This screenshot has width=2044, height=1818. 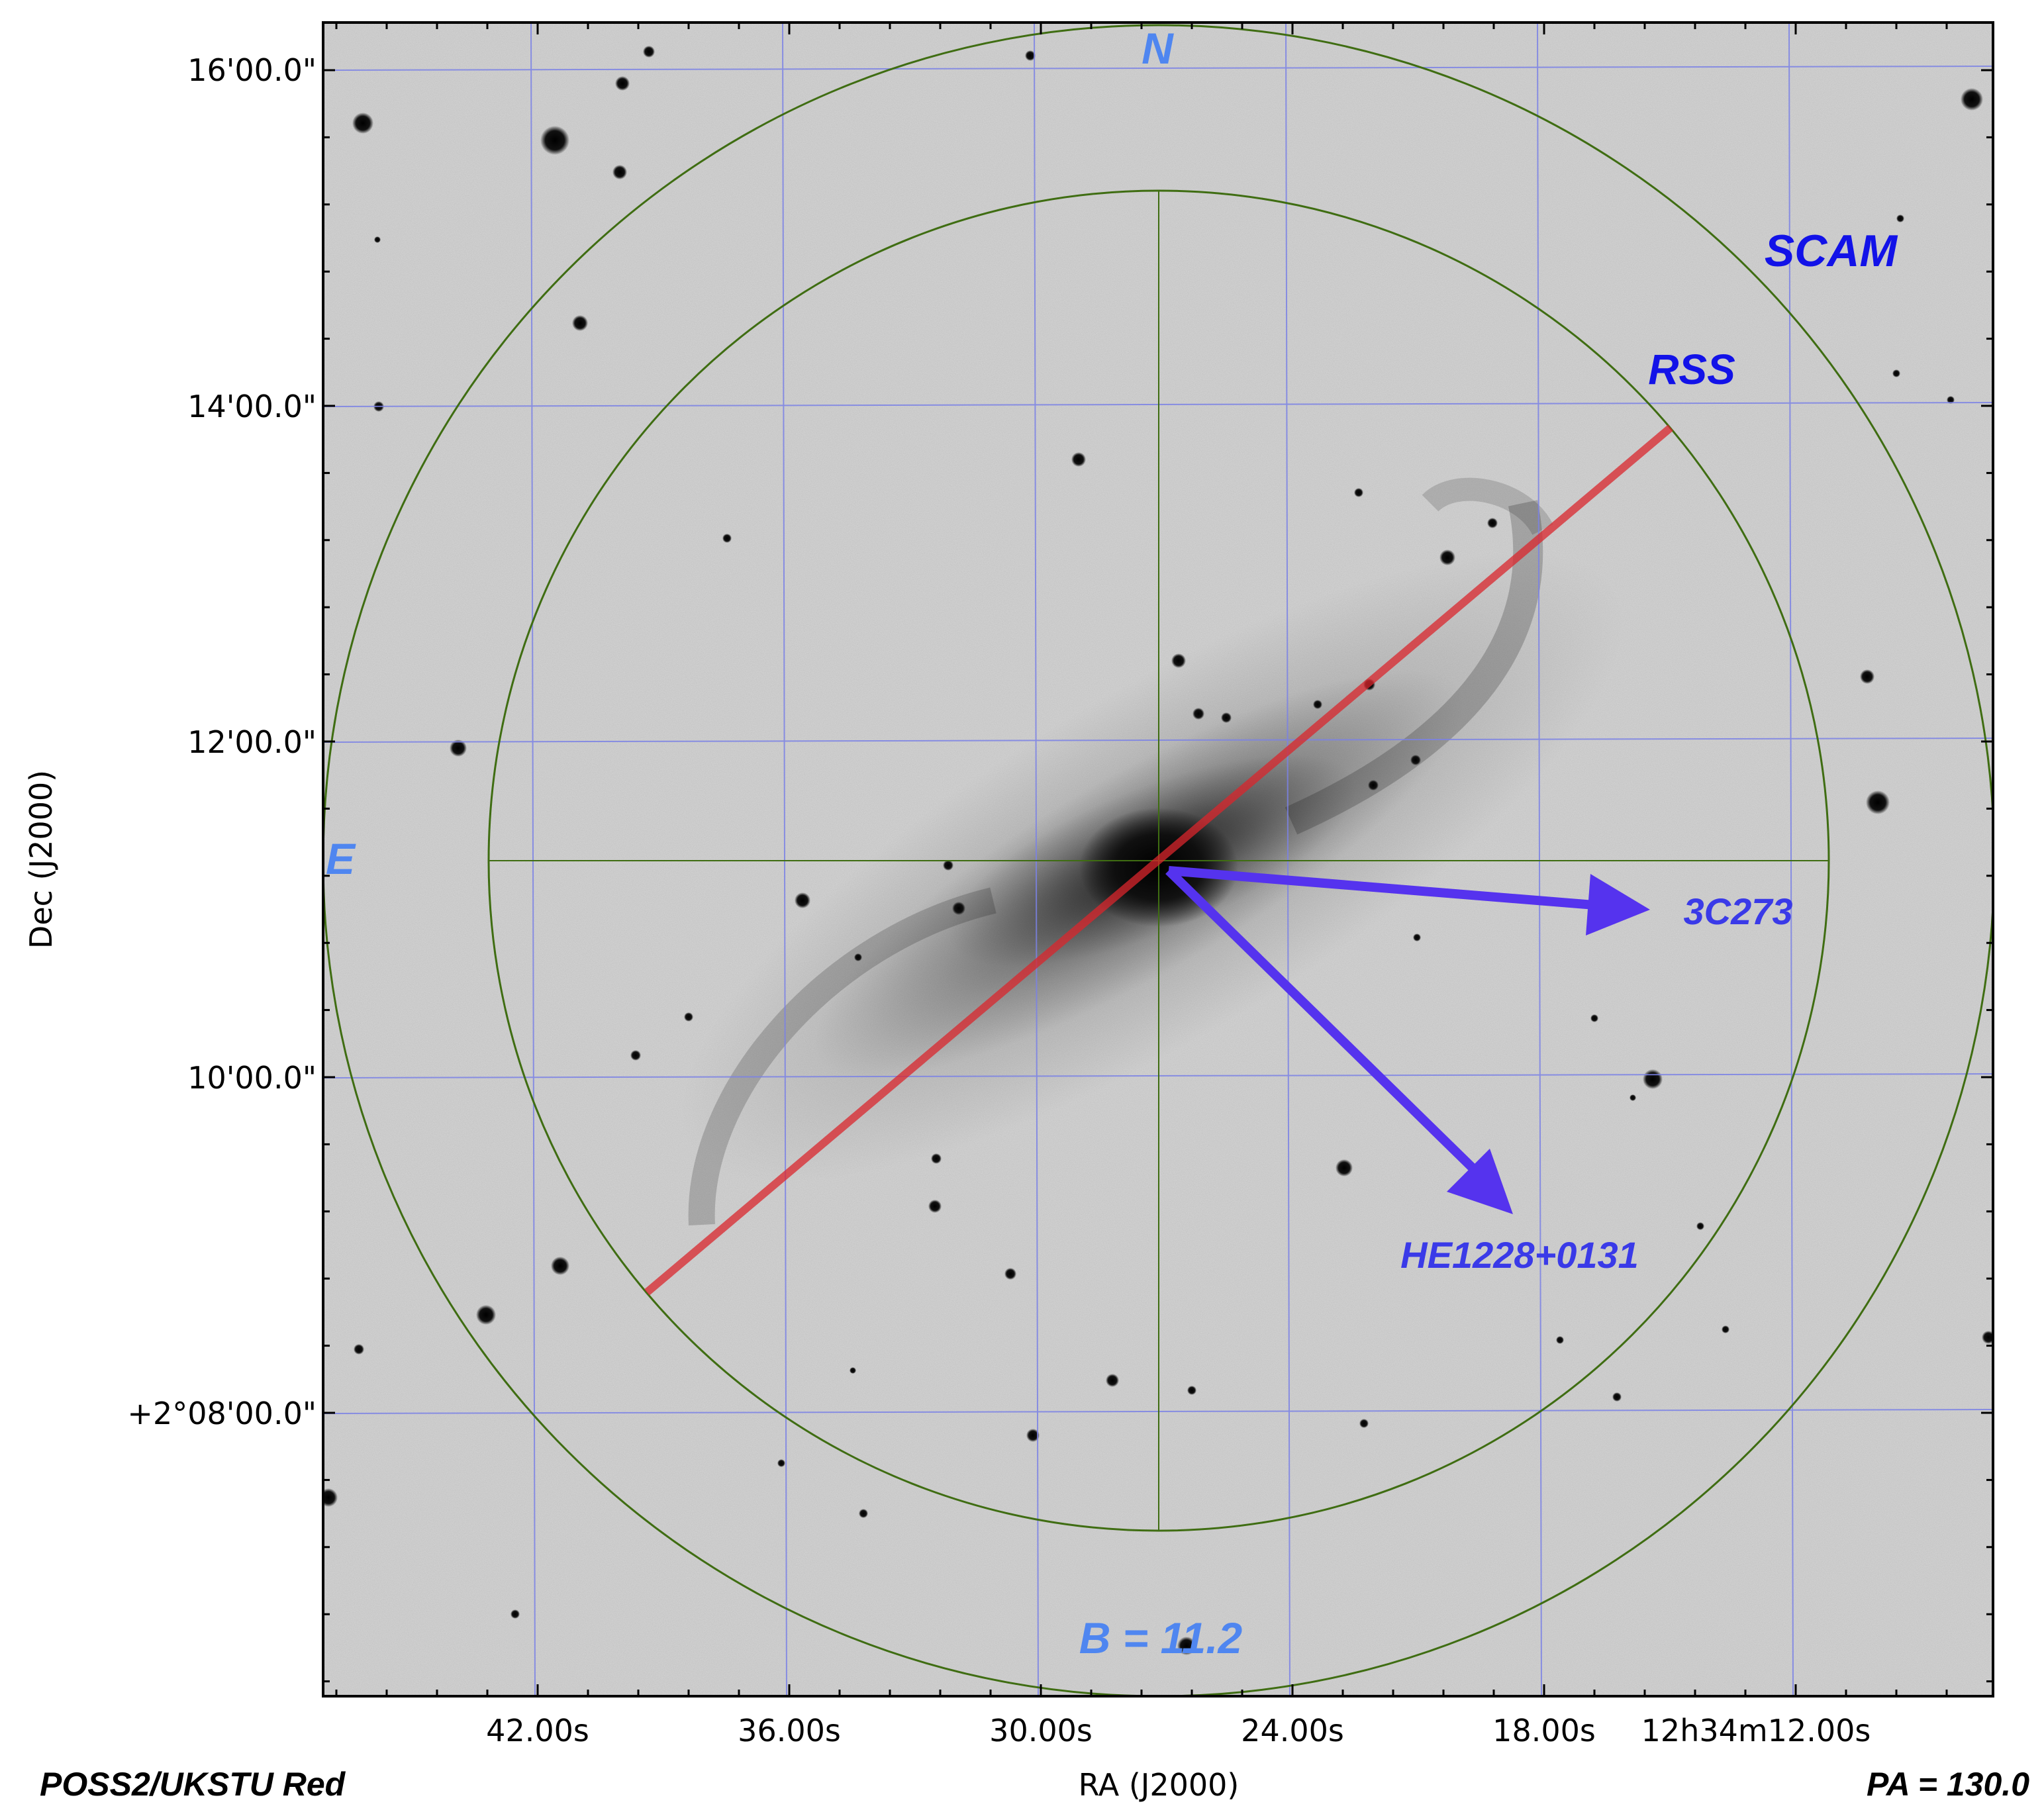 What do you see at coordinates (1159, 1785) in the screenshot?
I see `x-axis-title: RA (J2000)` at bounding box center [1159, 1785].